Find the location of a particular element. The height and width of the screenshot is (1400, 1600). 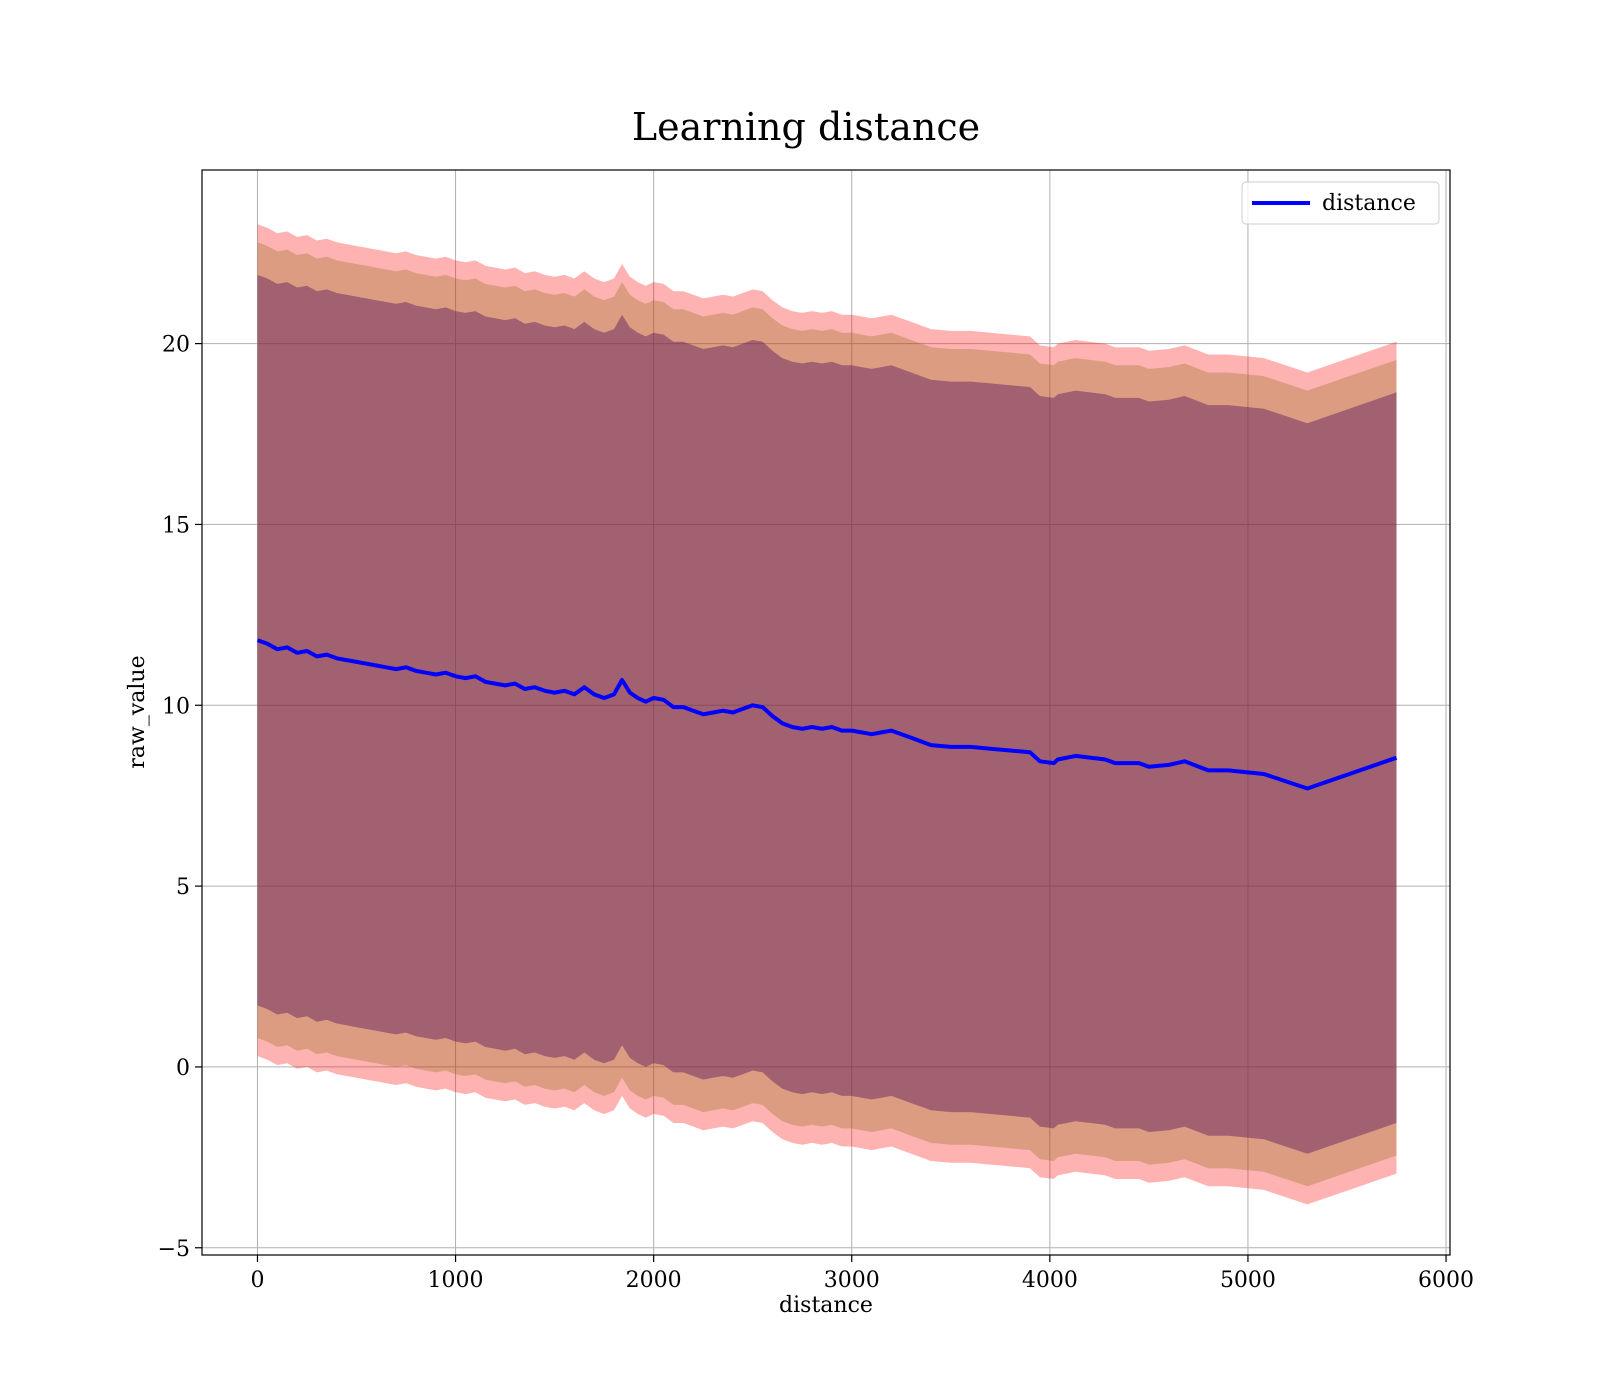

x-tick-label: 0 is located at coordinates (257, 1280).